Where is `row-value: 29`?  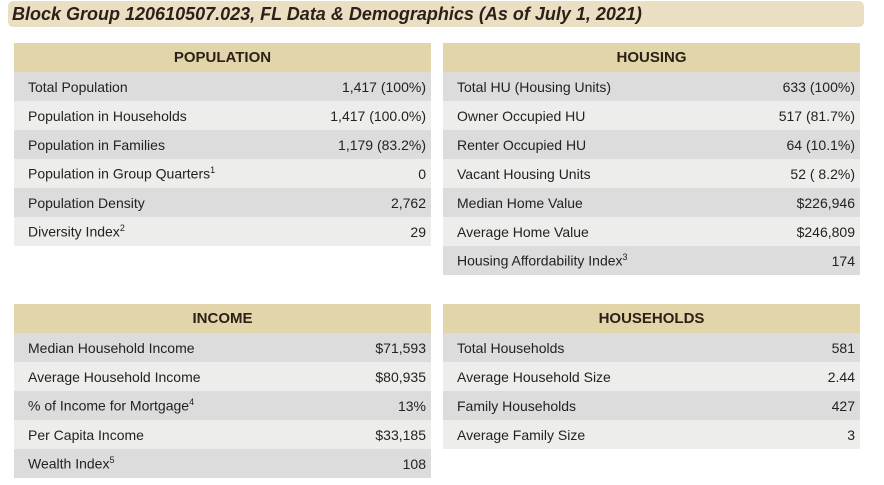 row-value: 29 is located at coordinates (418, 231).